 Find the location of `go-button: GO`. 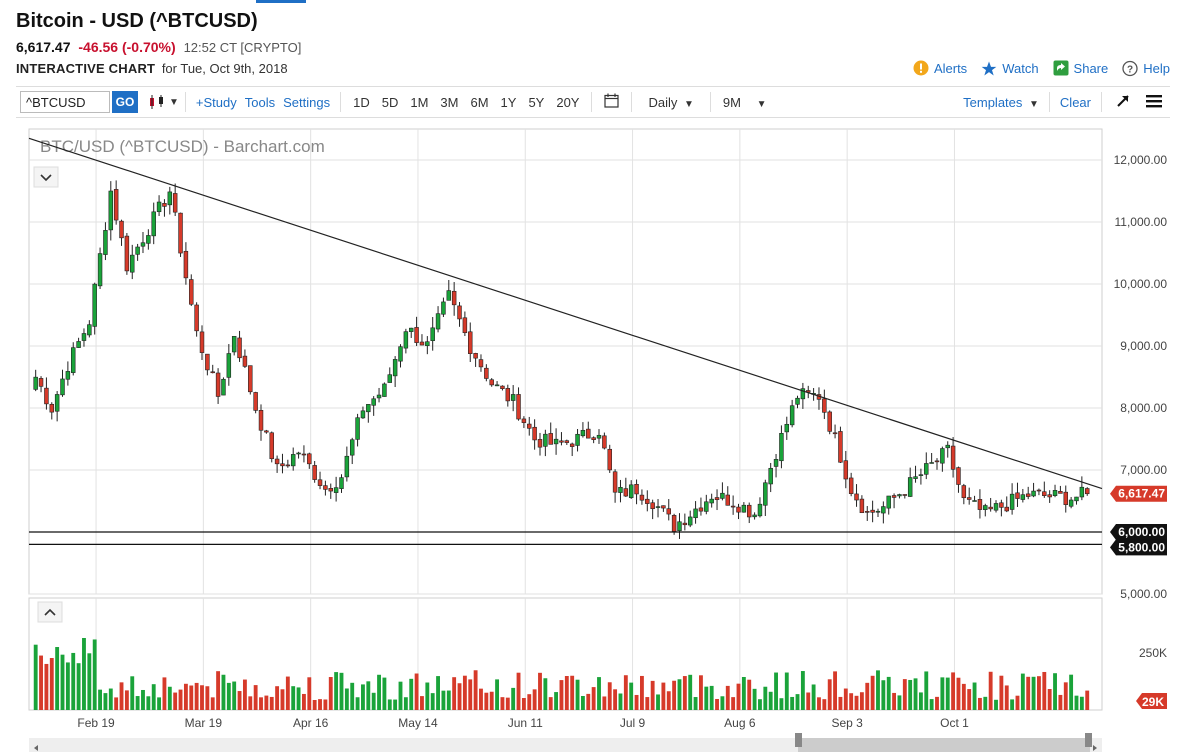

go-button: GO is located at coordinates (125, 102).